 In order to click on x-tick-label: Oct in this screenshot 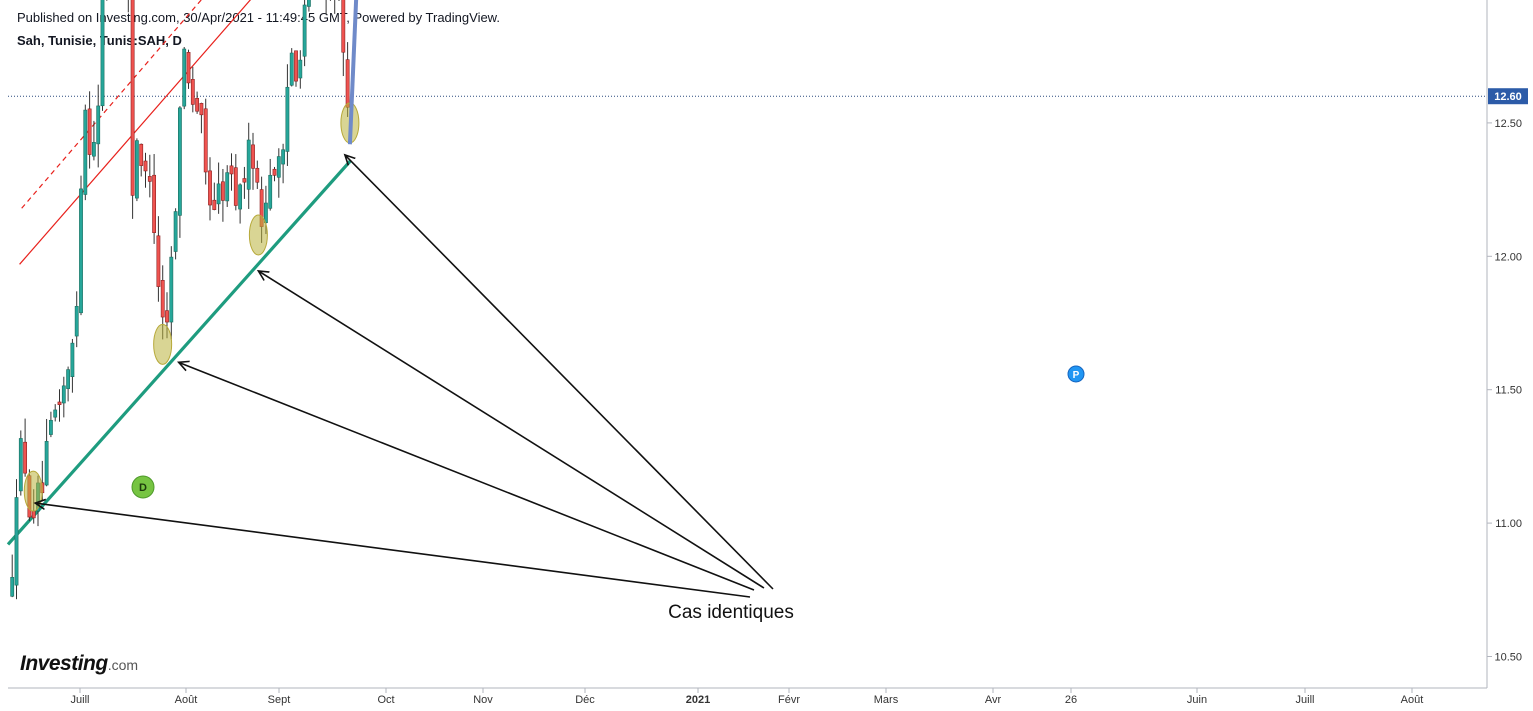, I will do `click(385, 700)`.